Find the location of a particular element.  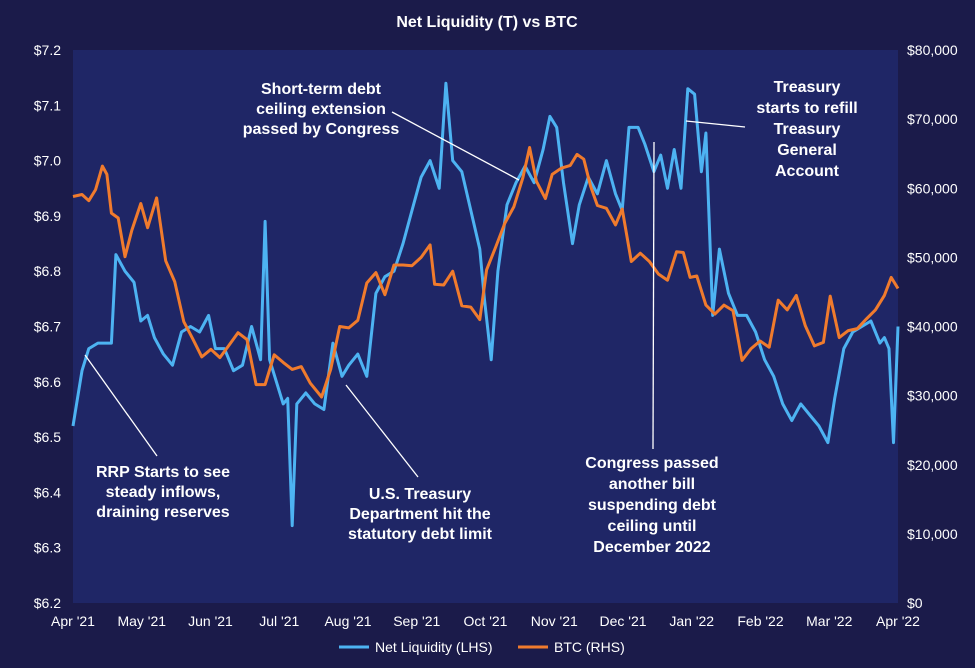

x-tick-label: Jul '21 is located at coordinates (279, 621).